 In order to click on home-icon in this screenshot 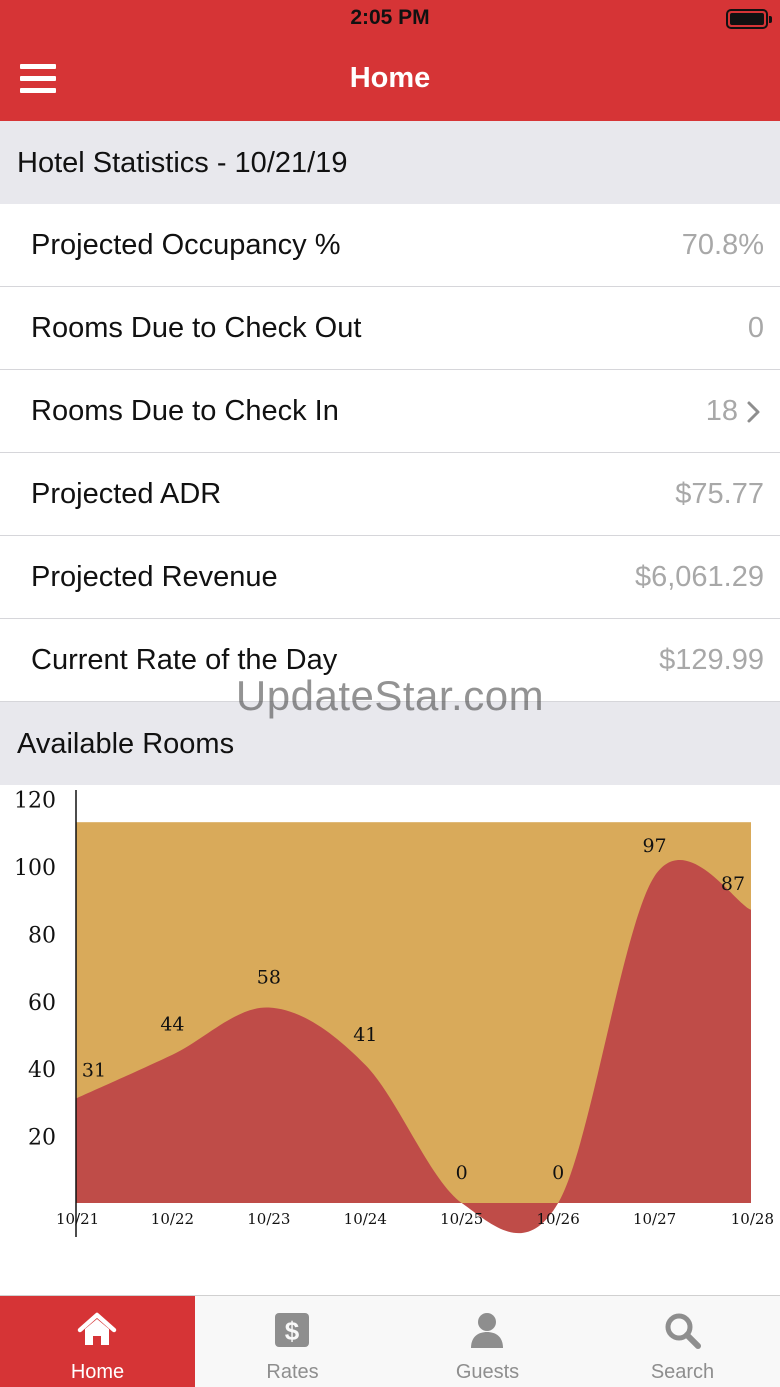, I will do `click(97, 1328)`.